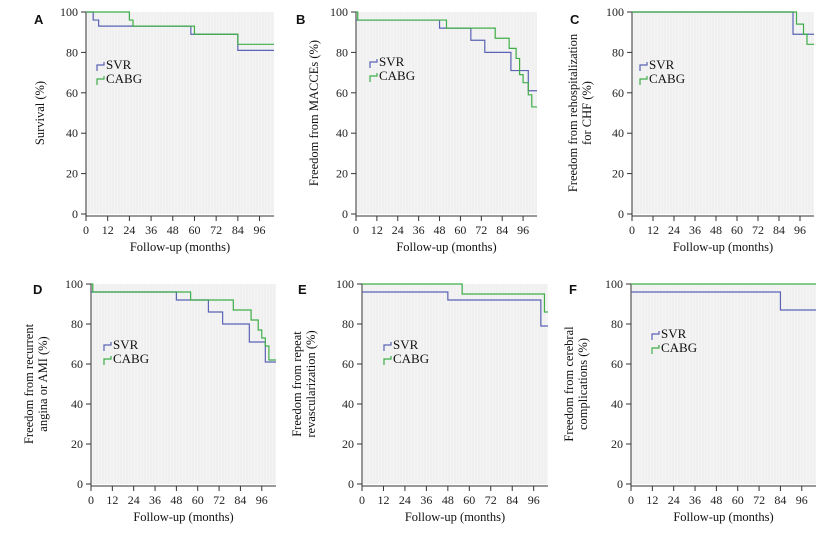 The width and height of the screenshot is (836, 539). What do you see at coordinates (37, 289) in the screenshot?
I see `panel-letter: D` at bounding box center [37, 289].